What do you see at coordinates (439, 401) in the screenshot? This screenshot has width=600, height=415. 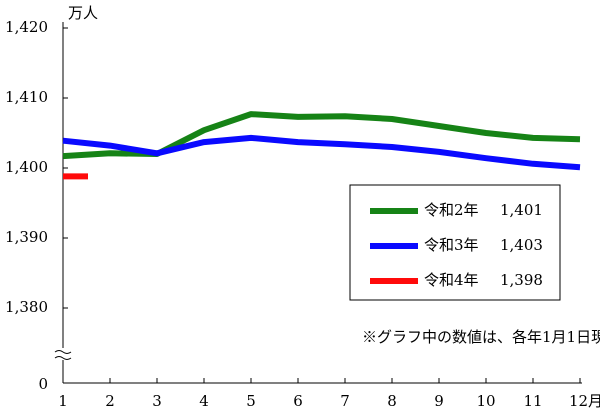 I see `x-tick-label: 9` at bounding box center [439, 401].